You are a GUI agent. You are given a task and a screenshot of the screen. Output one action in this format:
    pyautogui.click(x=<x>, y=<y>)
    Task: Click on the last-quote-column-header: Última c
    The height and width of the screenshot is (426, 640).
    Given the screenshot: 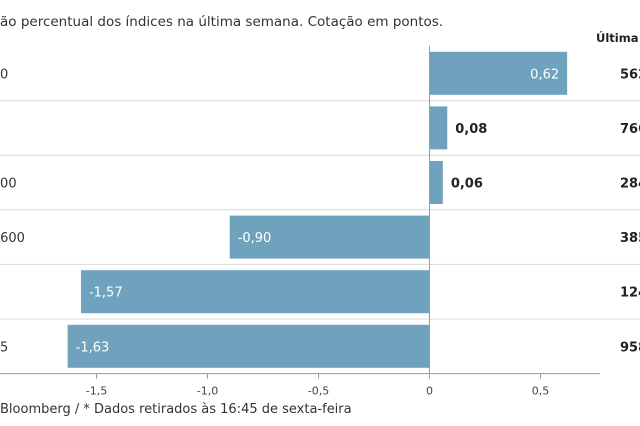 What is the action you would take?
    pyautogui.click(x=618, y=38)
    